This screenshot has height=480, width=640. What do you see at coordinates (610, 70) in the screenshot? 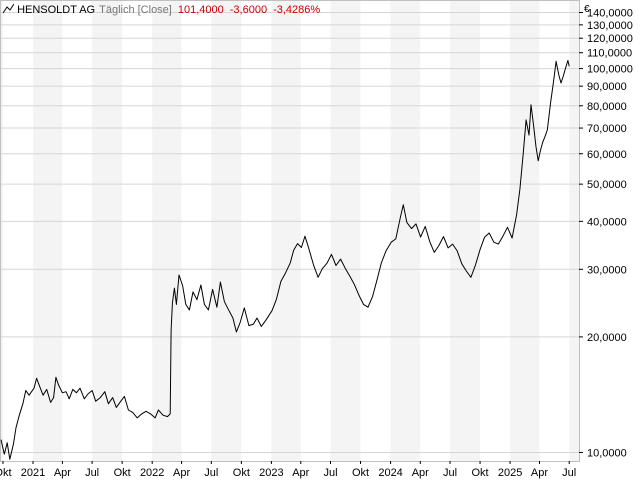
I see `y-tick-label: 100,0000` at bounding box center [610, 70].